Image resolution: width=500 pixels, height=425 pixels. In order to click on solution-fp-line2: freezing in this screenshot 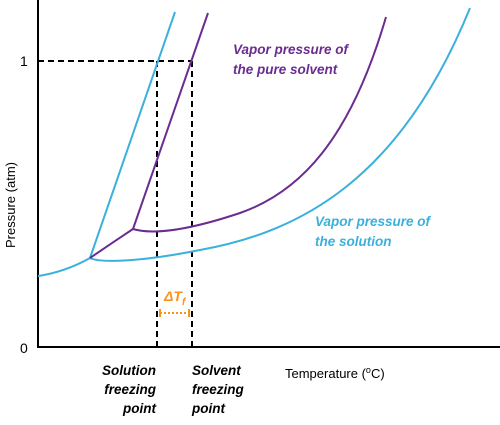, I will do `click(130, 389)`.